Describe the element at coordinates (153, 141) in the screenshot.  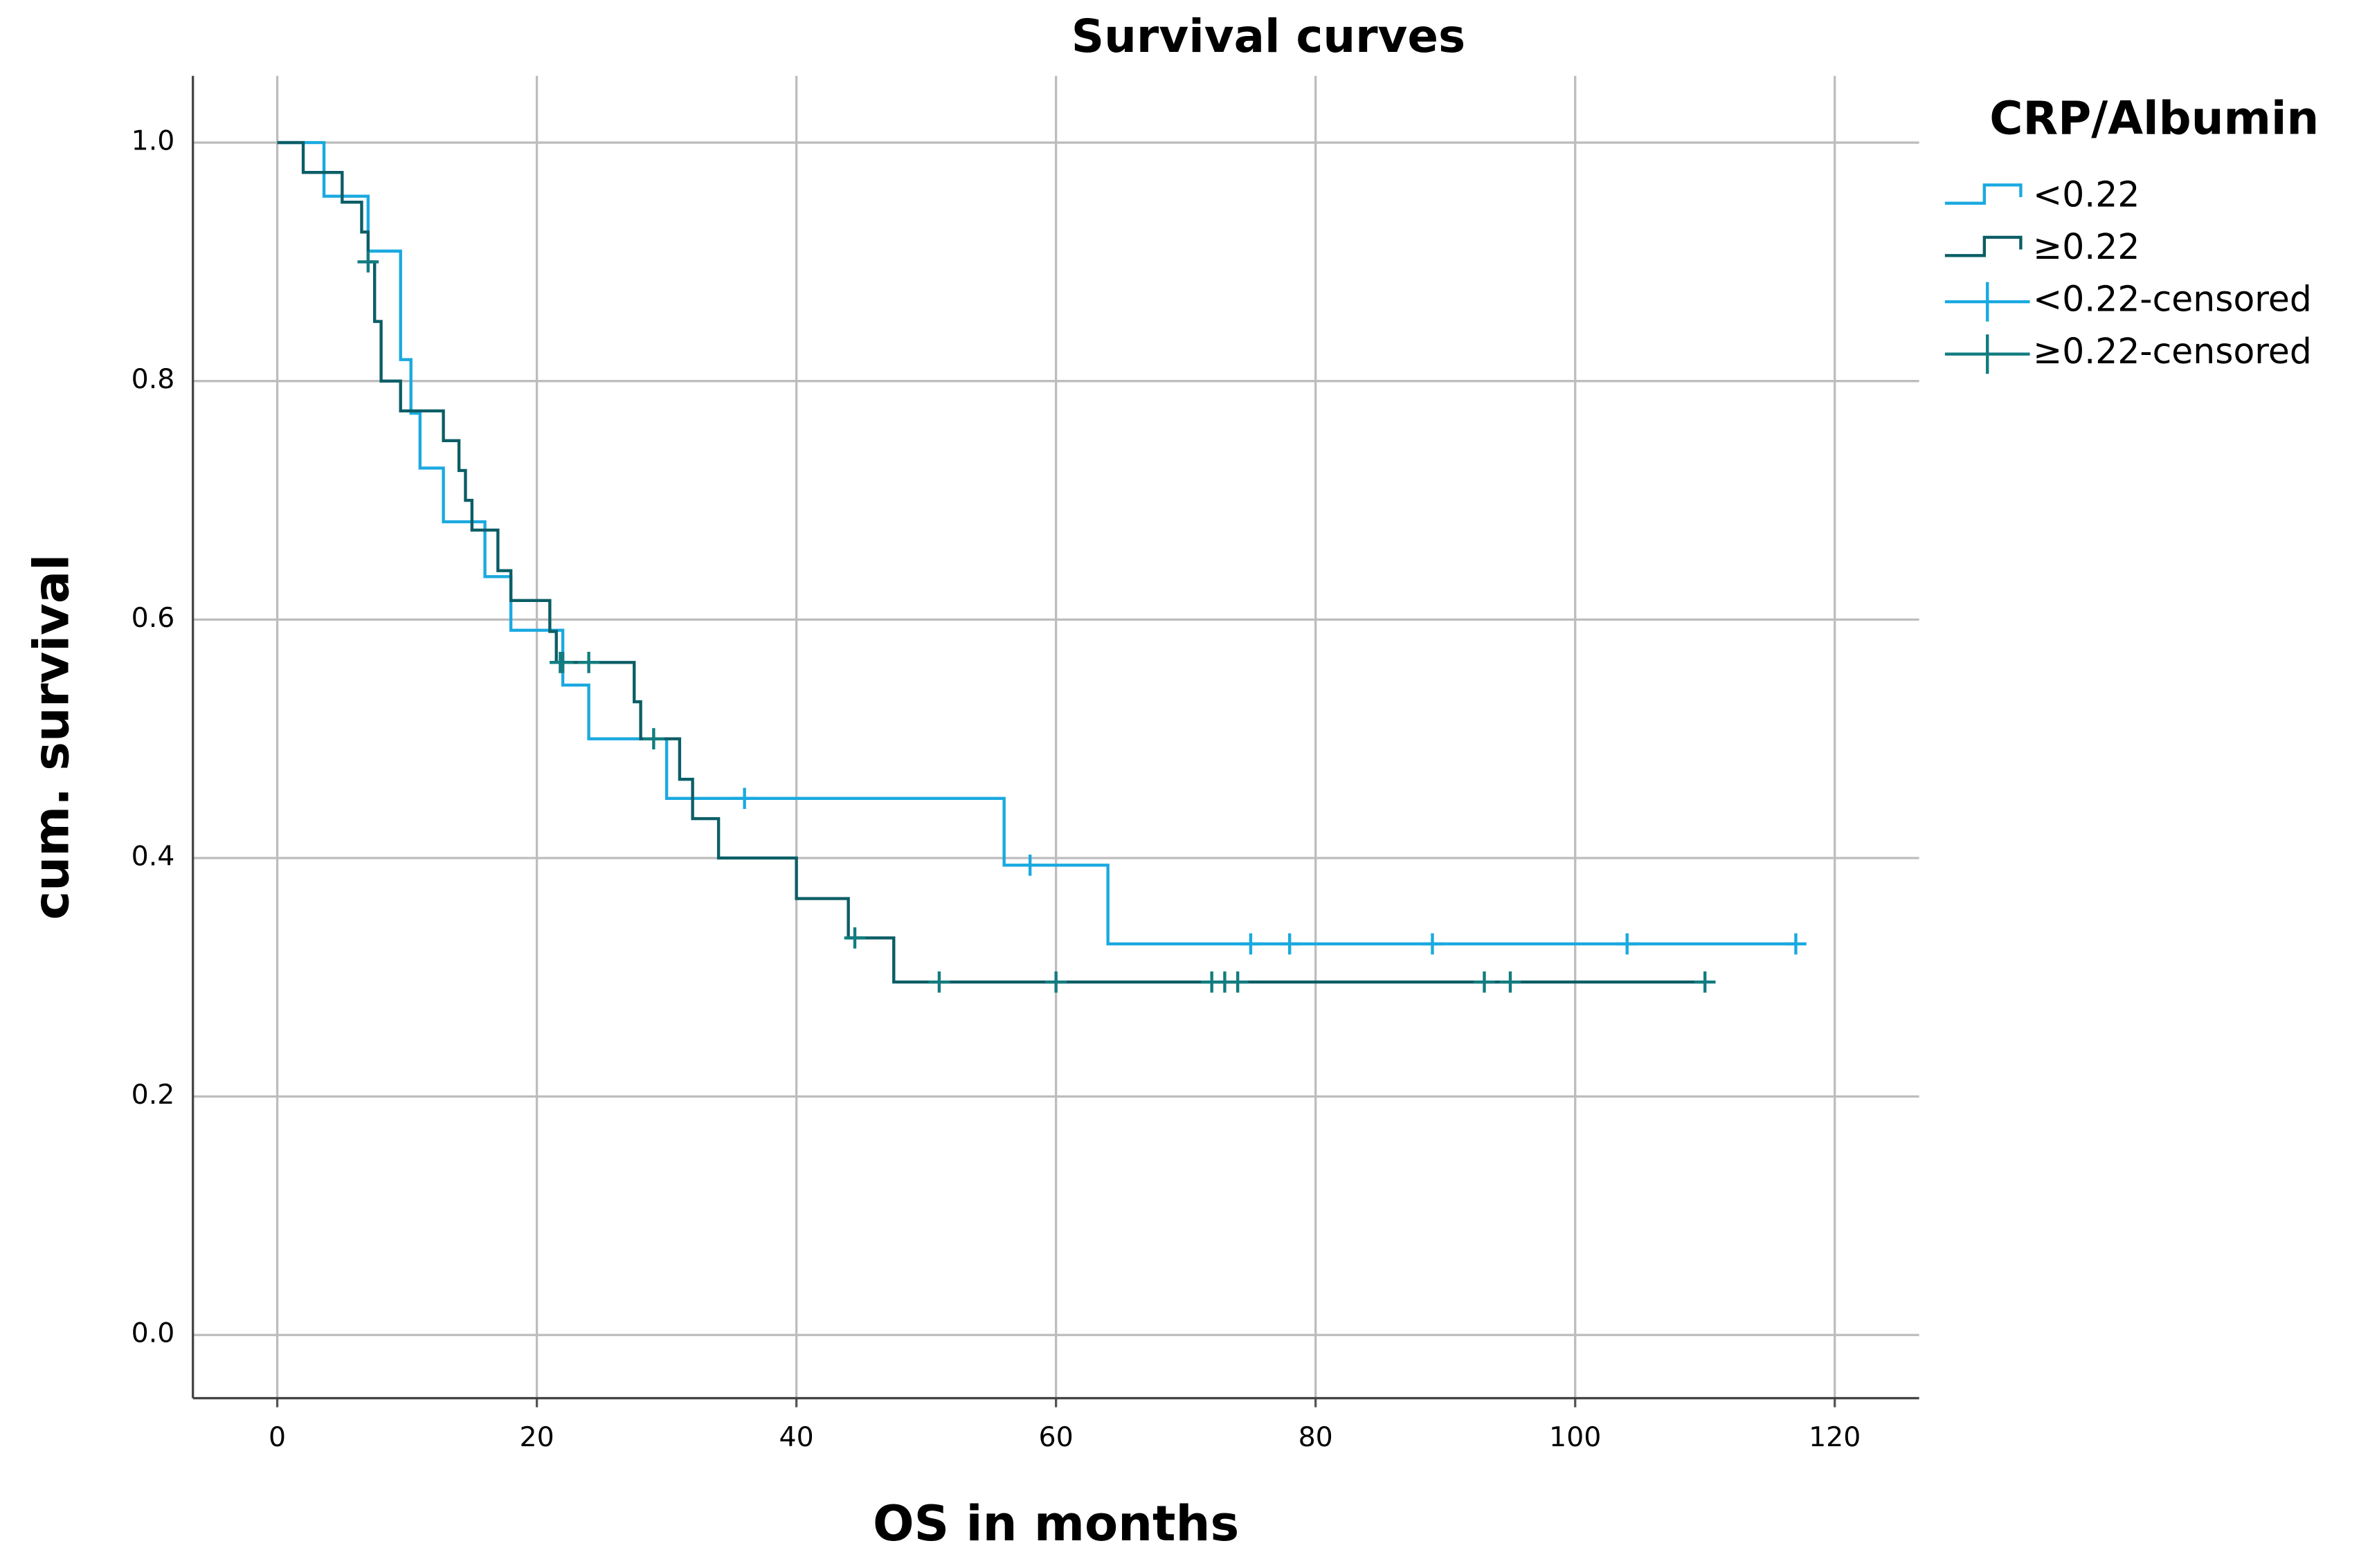
I see `y-tick-label: 1.0` at that location.